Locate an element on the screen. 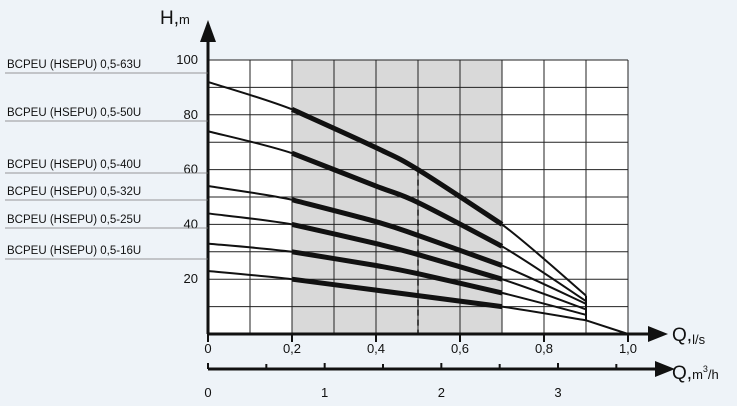 Image resolution: width=737 pixels, height=406 pixels. secondary-x-tick-label: 2 is located at coordinates (441, 392).